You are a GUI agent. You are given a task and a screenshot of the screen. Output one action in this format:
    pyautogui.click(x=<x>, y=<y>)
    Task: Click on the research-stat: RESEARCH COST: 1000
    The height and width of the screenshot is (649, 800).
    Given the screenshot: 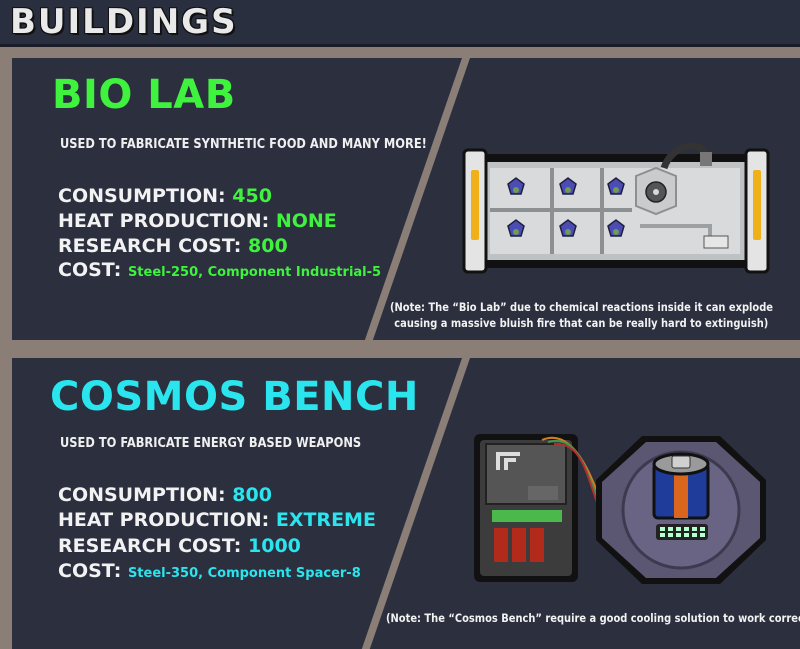 What is the action you would take?
    pyautogui.click(x=179, y=546)
    